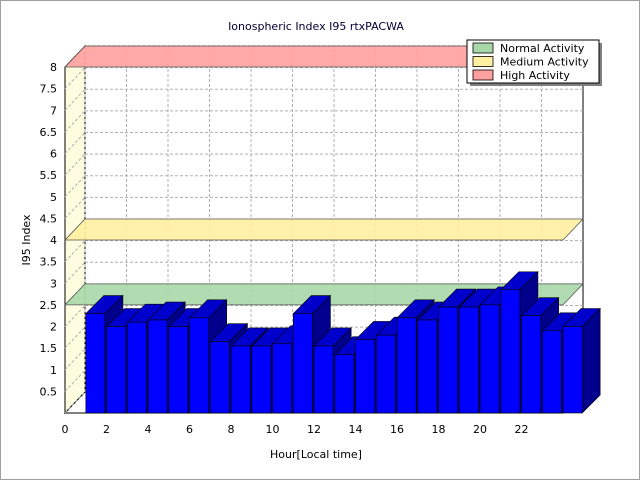 Image resolution: width=640 pixels, height=480 pixels. I want to click on legend-item-medium: Medium Activity, so click(530, 62).